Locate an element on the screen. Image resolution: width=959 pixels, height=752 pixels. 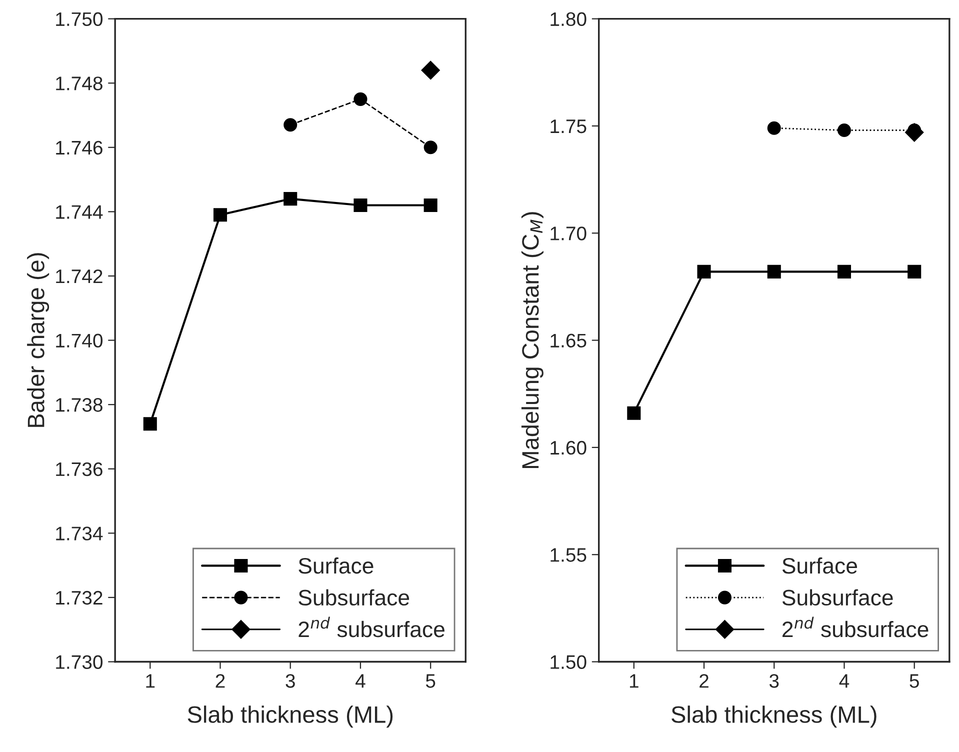
y-tick-label: 1.750 is located at coordinates (79, 19).